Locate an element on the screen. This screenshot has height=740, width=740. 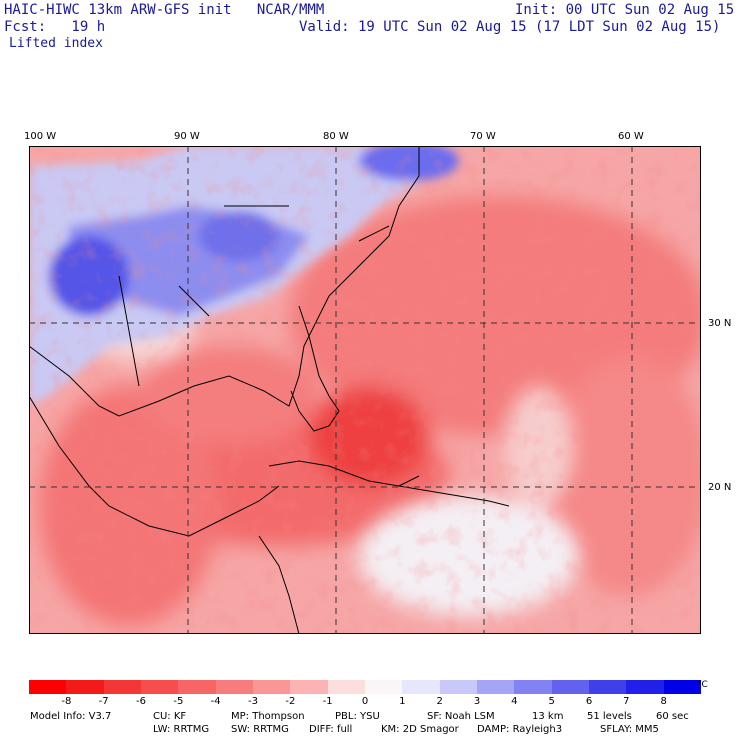
lon-label-90w: 90 W is located at coordinates (187, 136).